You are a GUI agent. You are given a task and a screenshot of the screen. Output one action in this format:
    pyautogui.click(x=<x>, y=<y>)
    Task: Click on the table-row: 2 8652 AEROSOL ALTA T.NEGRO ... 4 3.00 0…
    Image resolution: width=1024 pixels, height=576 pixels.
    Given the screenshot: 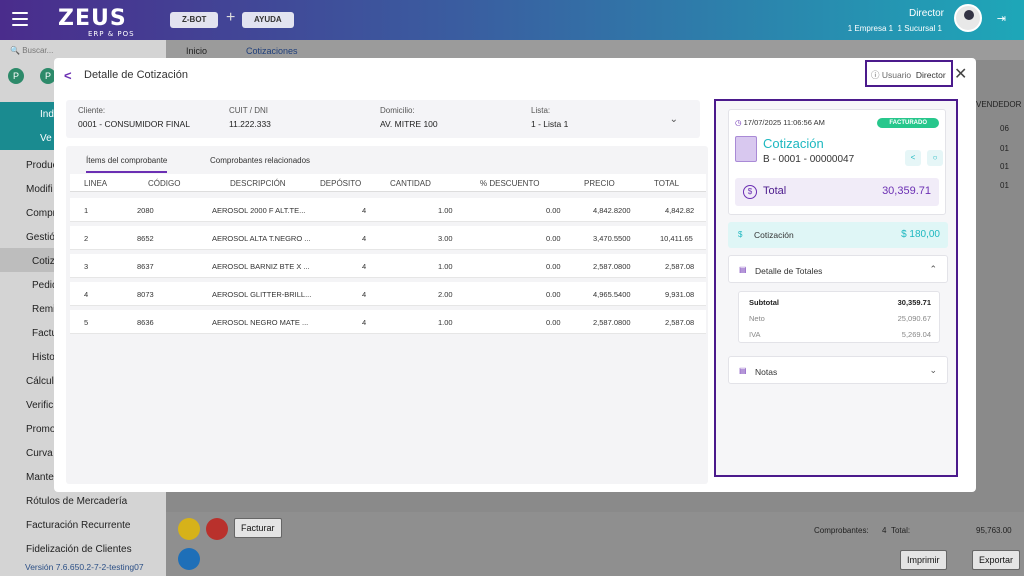 What is the action you would take?
    pyautogui.click(x=388, y=238)
    